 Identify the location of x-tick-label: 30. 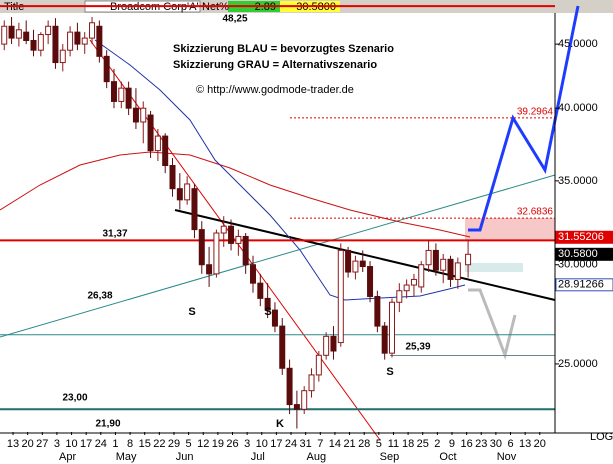
(496, 444).